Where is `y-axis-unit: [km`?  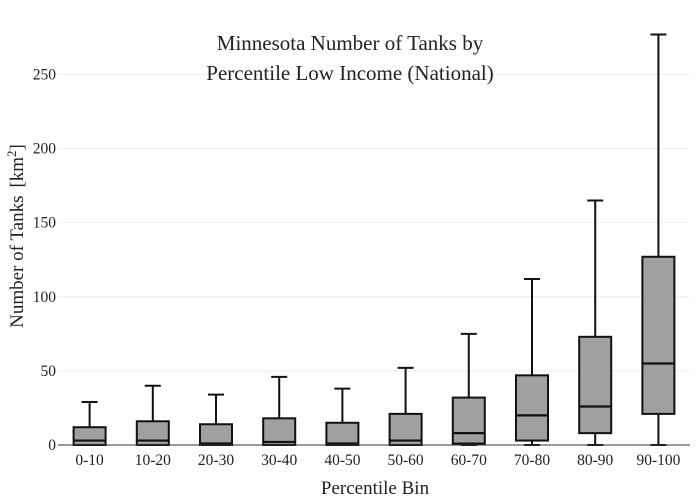
y-axis-unit: [km is located at coordinates (17, 172).